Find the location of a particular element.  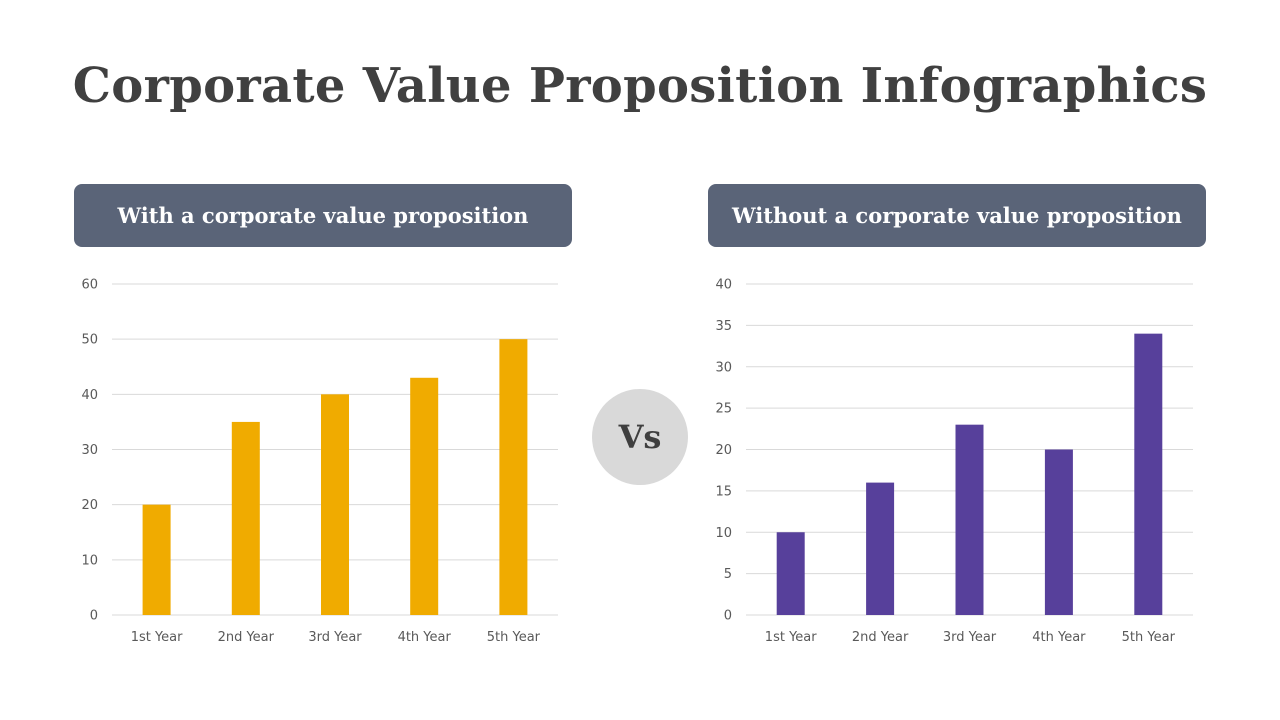

right-x-tick-label: 4th Year is located at coordinates (1059, 637).